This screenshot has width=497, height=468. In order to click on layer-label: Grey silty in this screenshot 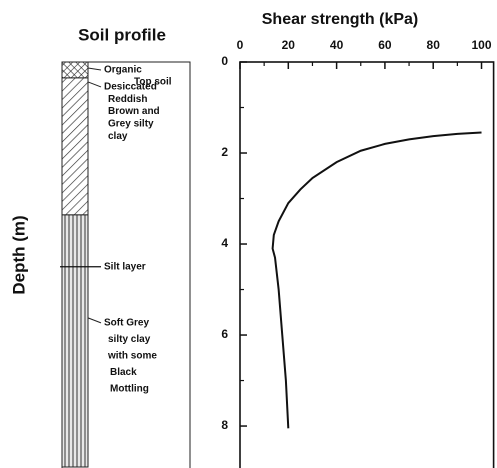, I will do `click(131, 123)`.